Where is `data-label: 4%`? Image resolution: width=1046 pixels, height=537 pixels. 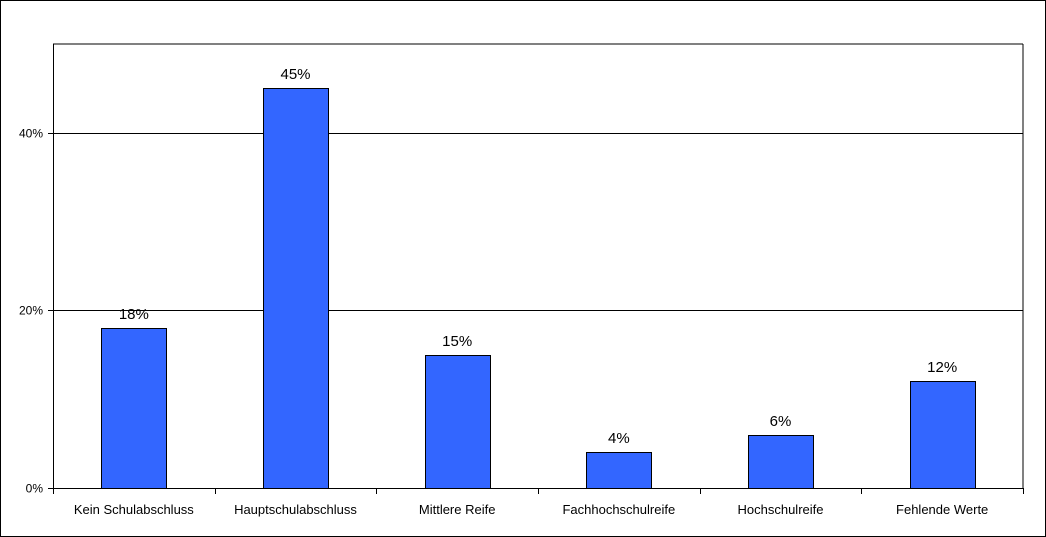
data-label: 4% is located at coordinates (619, 438).